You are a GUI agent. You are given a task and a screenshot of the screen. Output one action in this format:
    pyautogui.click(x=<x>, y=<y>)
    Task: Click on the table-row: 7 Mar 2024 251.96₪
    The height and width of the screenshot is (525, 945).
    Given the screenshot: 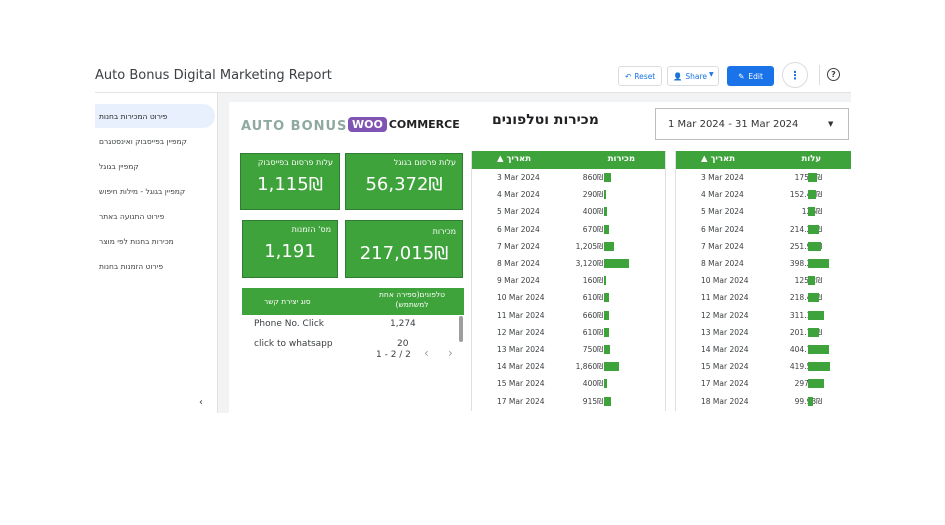 What is the action you would take?
    pyautogui.click(x=771, y=246)
    